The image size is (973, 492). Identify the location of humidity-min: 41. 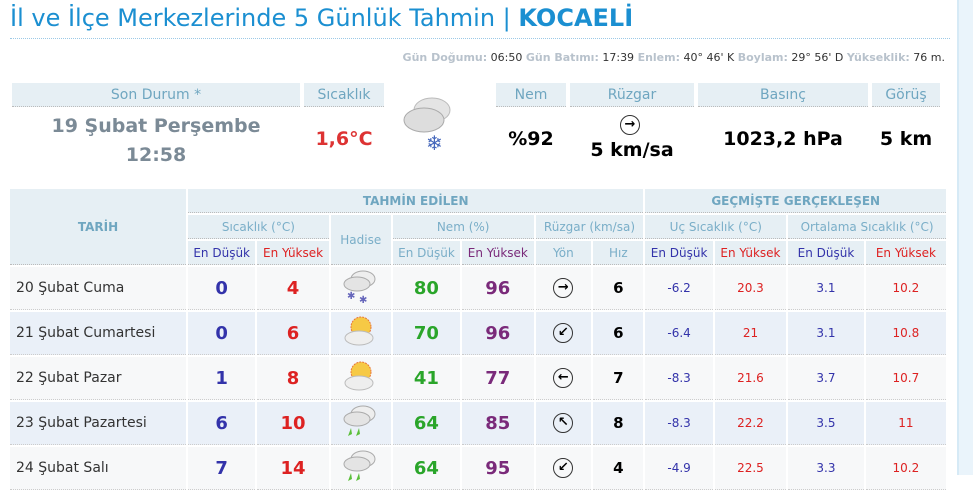
(426, 378).